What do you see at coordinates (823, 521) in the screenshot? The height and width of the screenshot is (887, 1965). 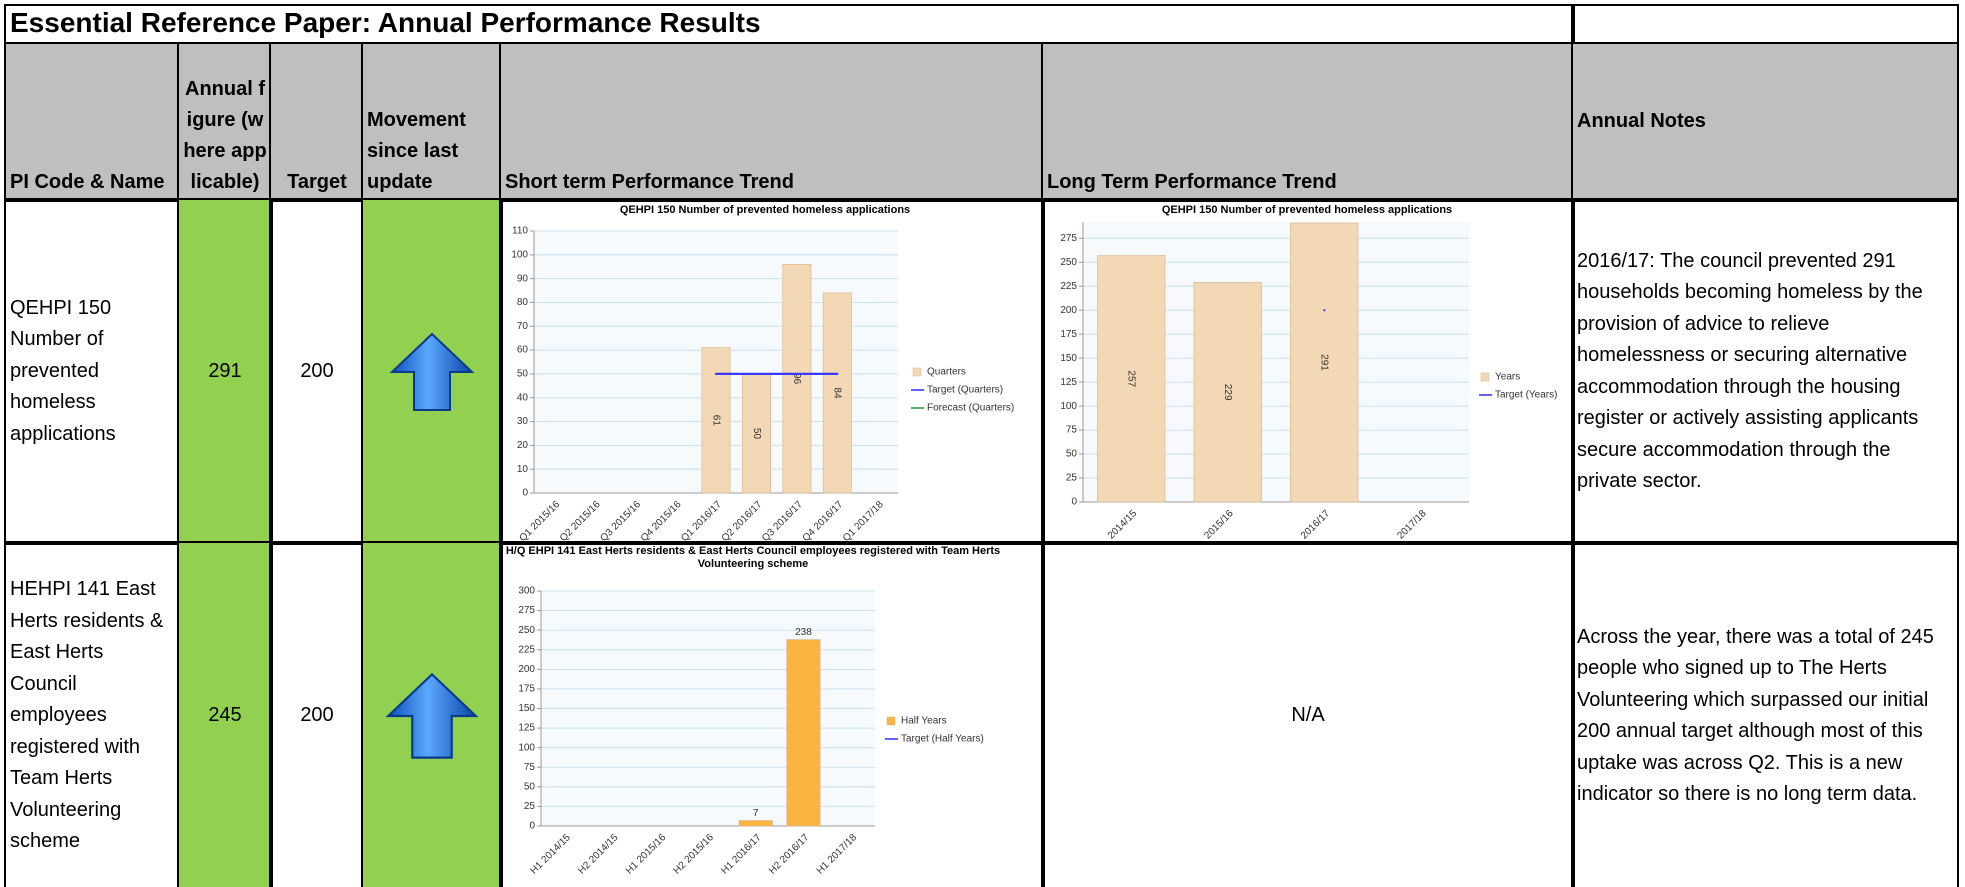 I see `x-tick-label: Q4 2016/17` at bounding box center [823, 521].